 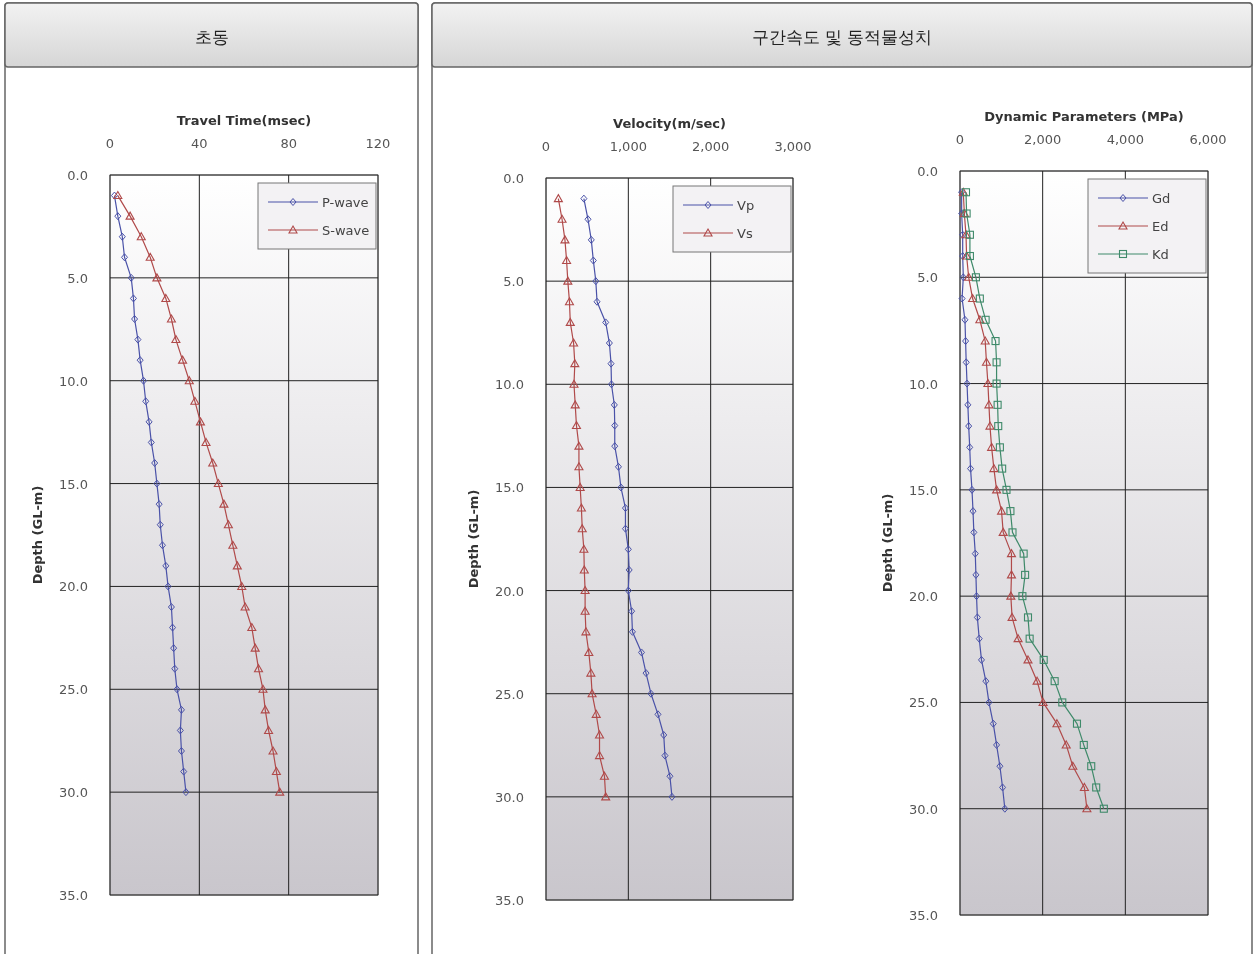 I want to click on legend-label: Ed, so click(x=1160, y=226).